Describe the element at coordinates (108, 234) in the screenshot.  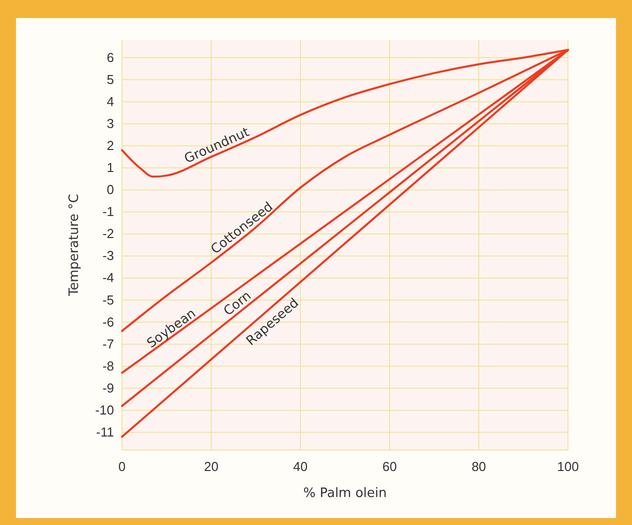
I see `y-tick-label: -2` at that location.